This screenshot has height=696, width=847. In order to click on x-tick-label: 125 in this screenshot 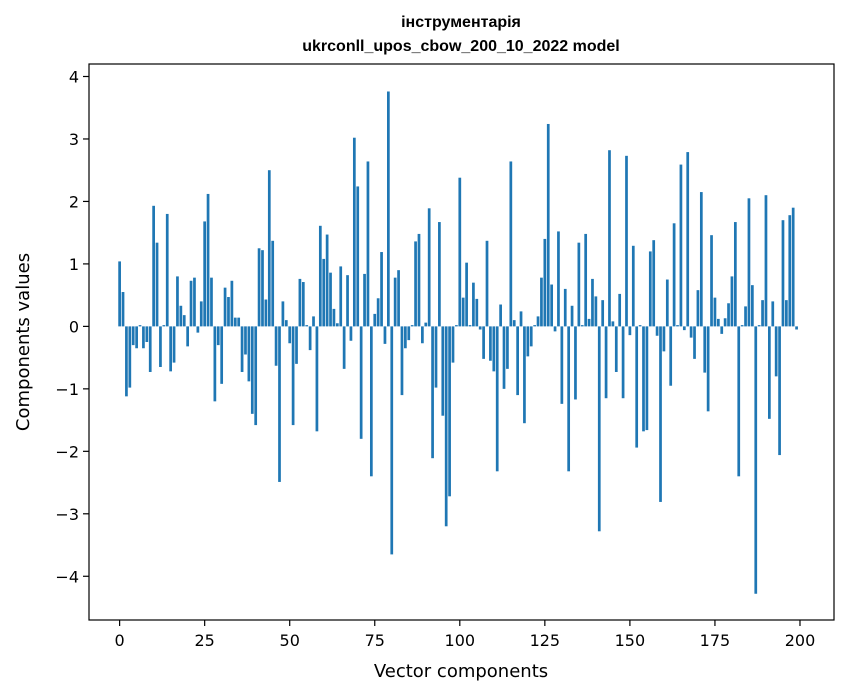, I will do `click(545, 640)`.